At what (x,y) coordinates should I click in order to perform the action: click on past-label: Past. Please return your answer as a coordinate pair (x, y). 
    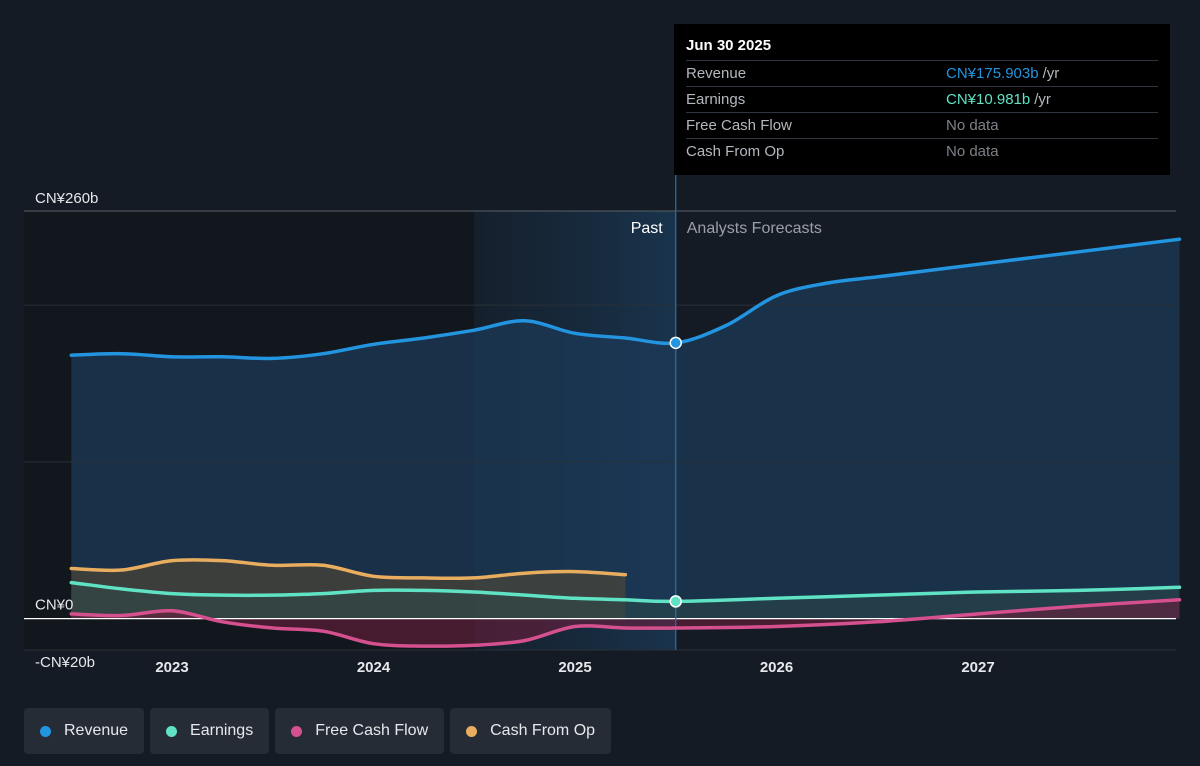
    Looking at the image, I should click on (647, 228).